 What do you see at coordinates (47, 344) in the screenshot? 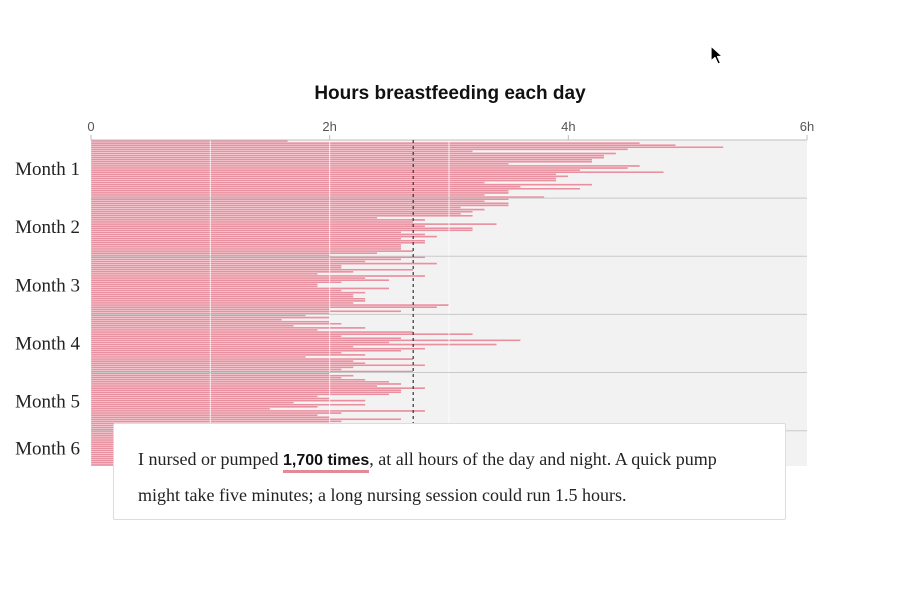
I see `month-label: Month 4` at bounding box center [47, 344].